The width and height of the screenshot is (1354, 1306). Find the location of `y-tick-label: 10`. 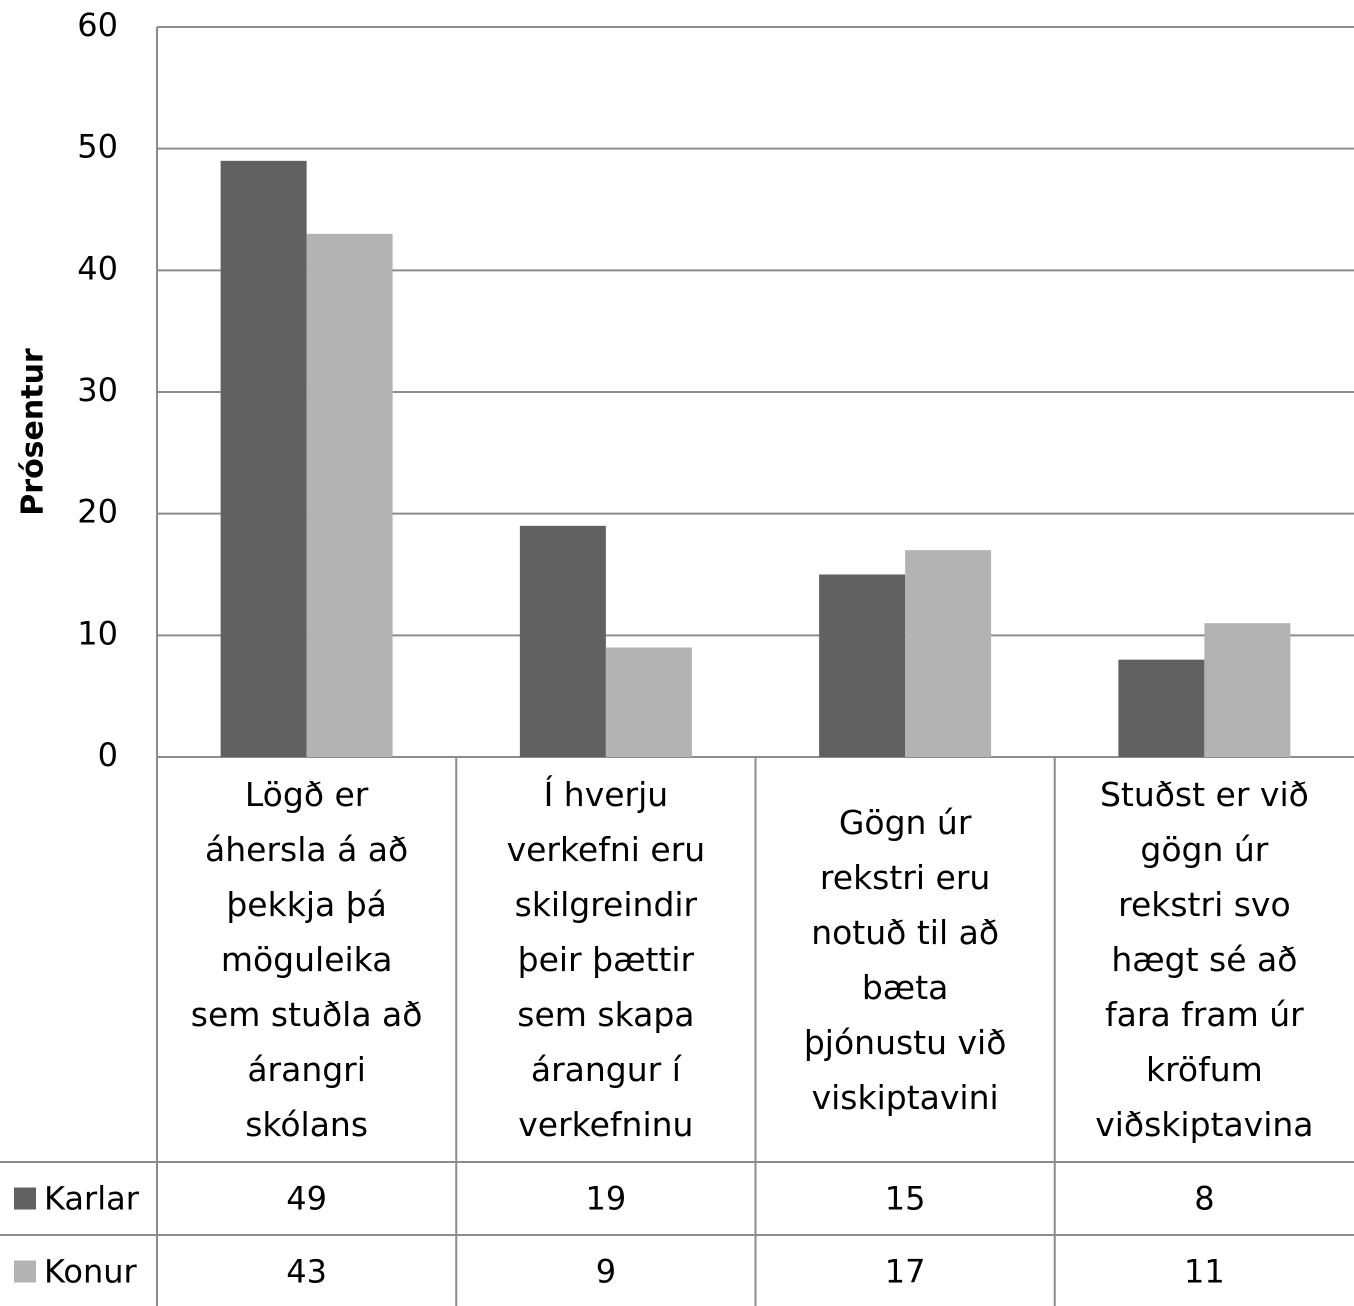

y-tick-label: 10 is located at coordinates (97, 633).